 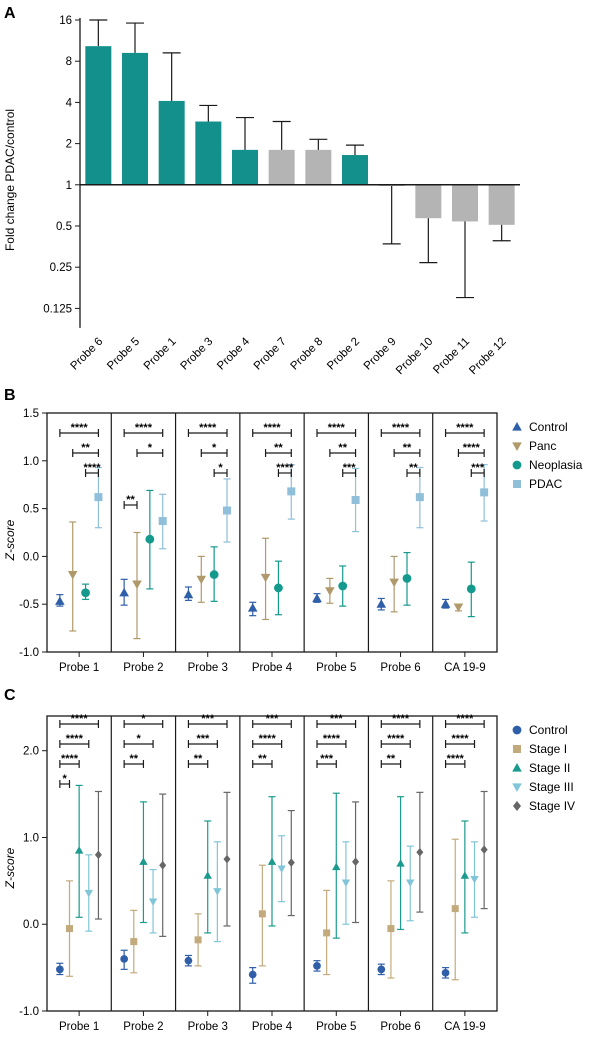 I want to click on x-tick-label: Probe 4, so click(x=272, y=668).